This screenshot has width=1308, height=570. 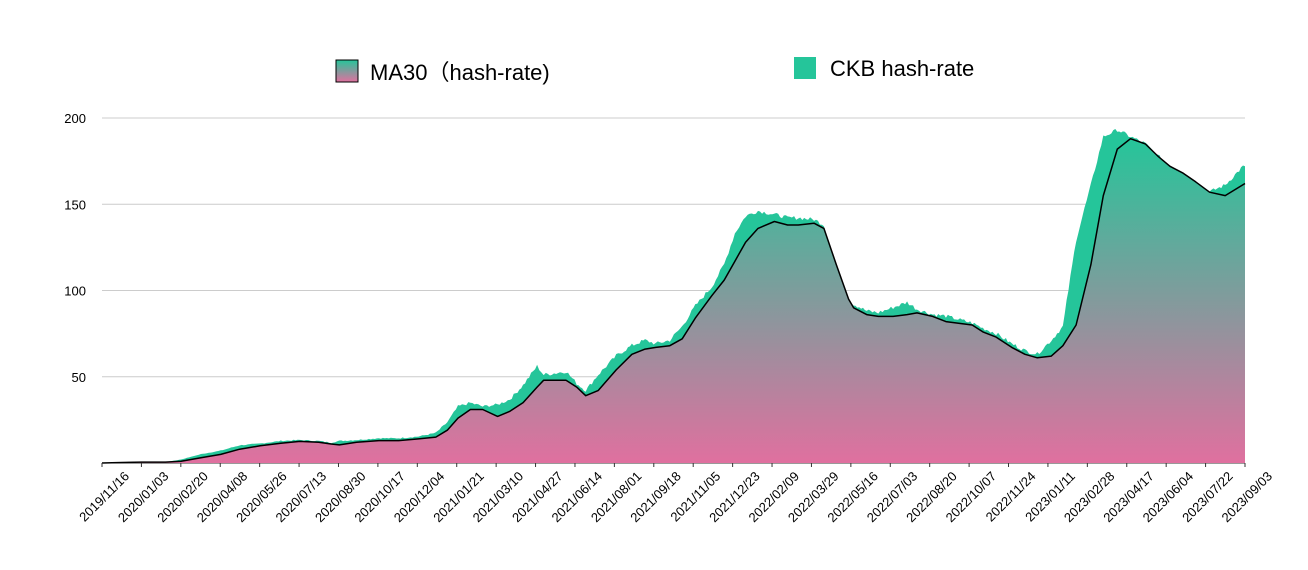 I want to click on legend: MA30（hash-rate) CKB hash-rate, so click(x=654, y=70).